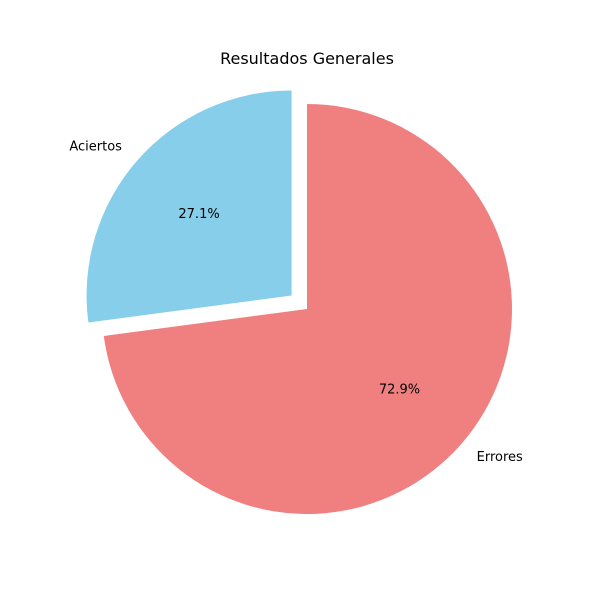 The image size is (600, 600). Describe the element at coordinates (500, 457) in the screenshot. I see `slice-label-errores: Errores` at that location.